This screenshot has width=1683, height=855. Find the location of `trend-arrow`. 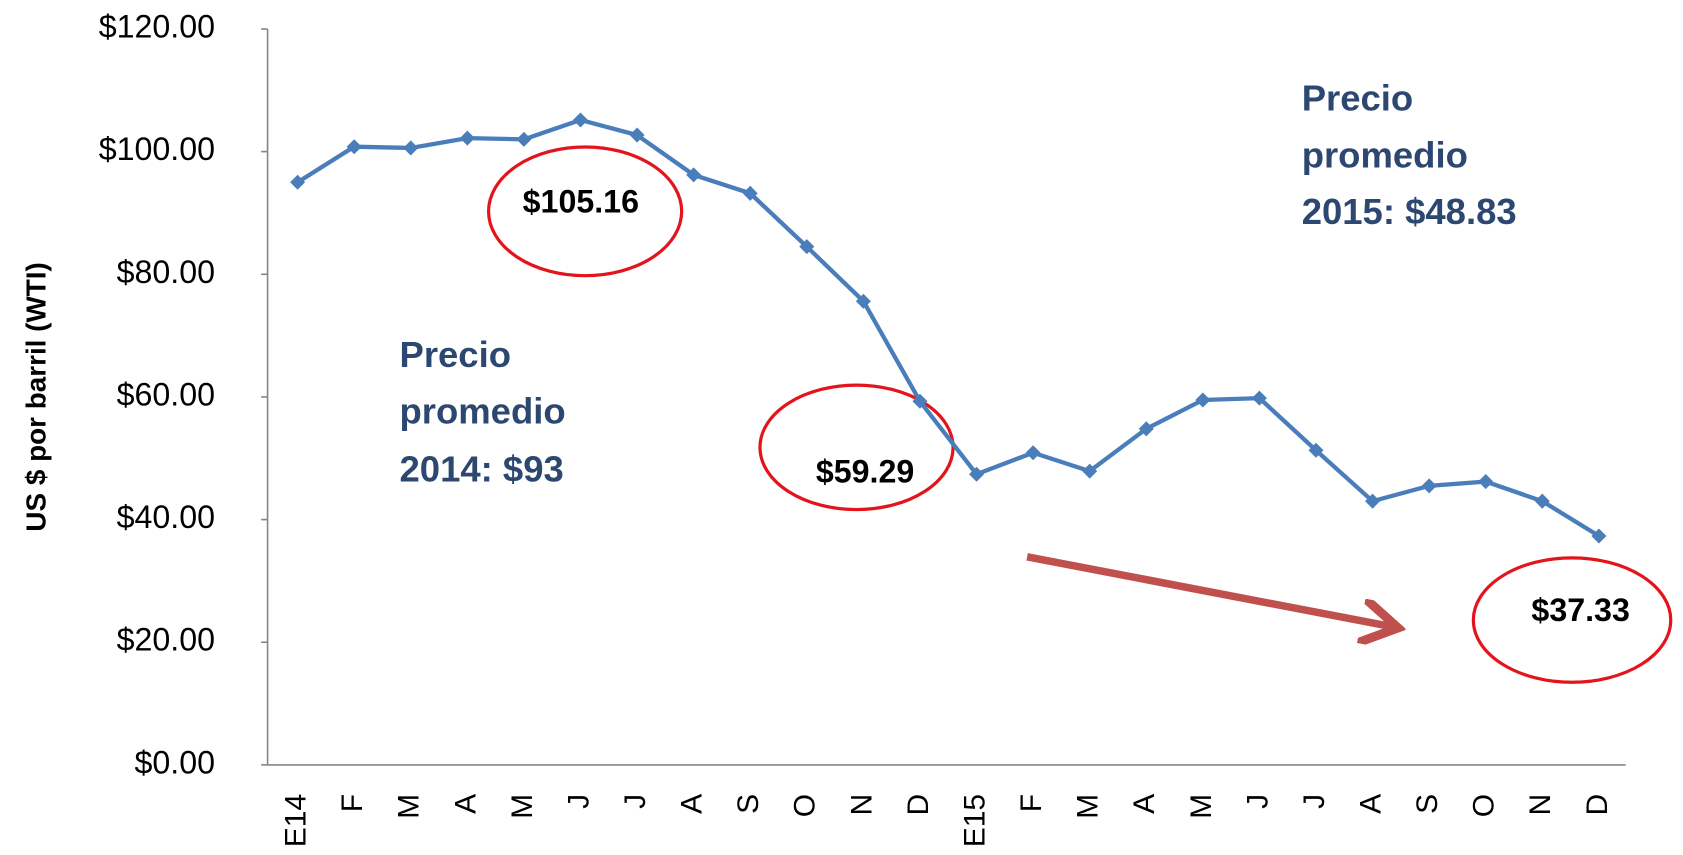

trend-arrow is located at coordinates (1208, 590).